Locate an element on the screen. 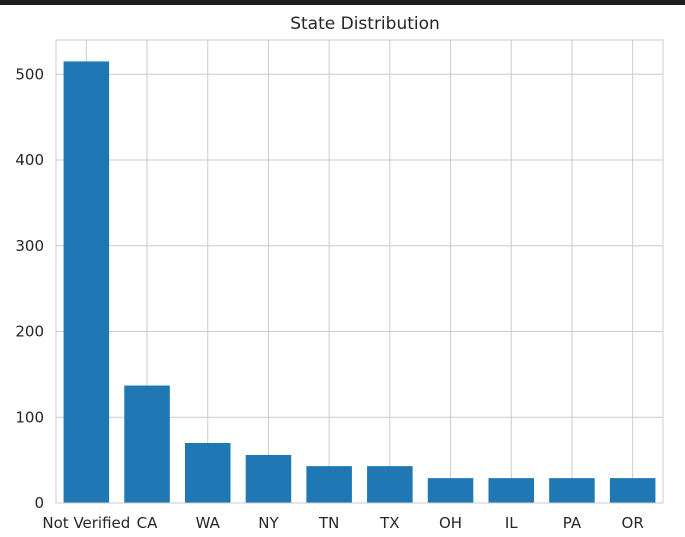  bar-tx is located at coordinates (390, 484).